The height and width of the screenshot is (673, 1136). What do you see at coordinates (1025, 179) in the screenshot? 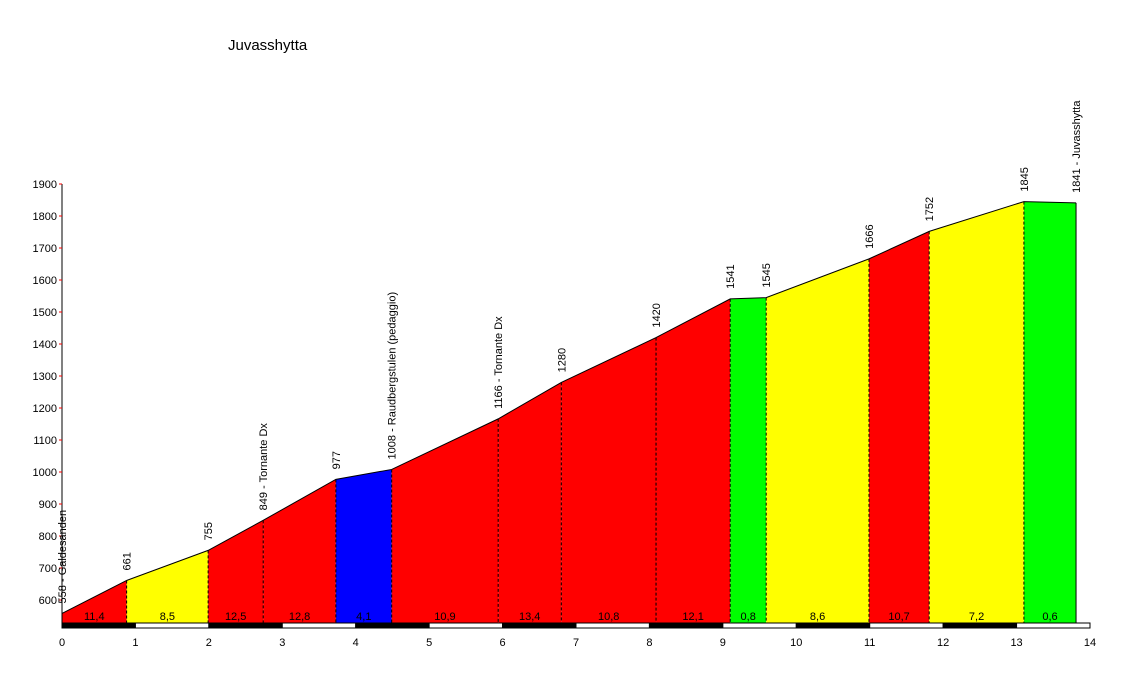
I see `point-label: 1845` at bounding box center [1025, 179].